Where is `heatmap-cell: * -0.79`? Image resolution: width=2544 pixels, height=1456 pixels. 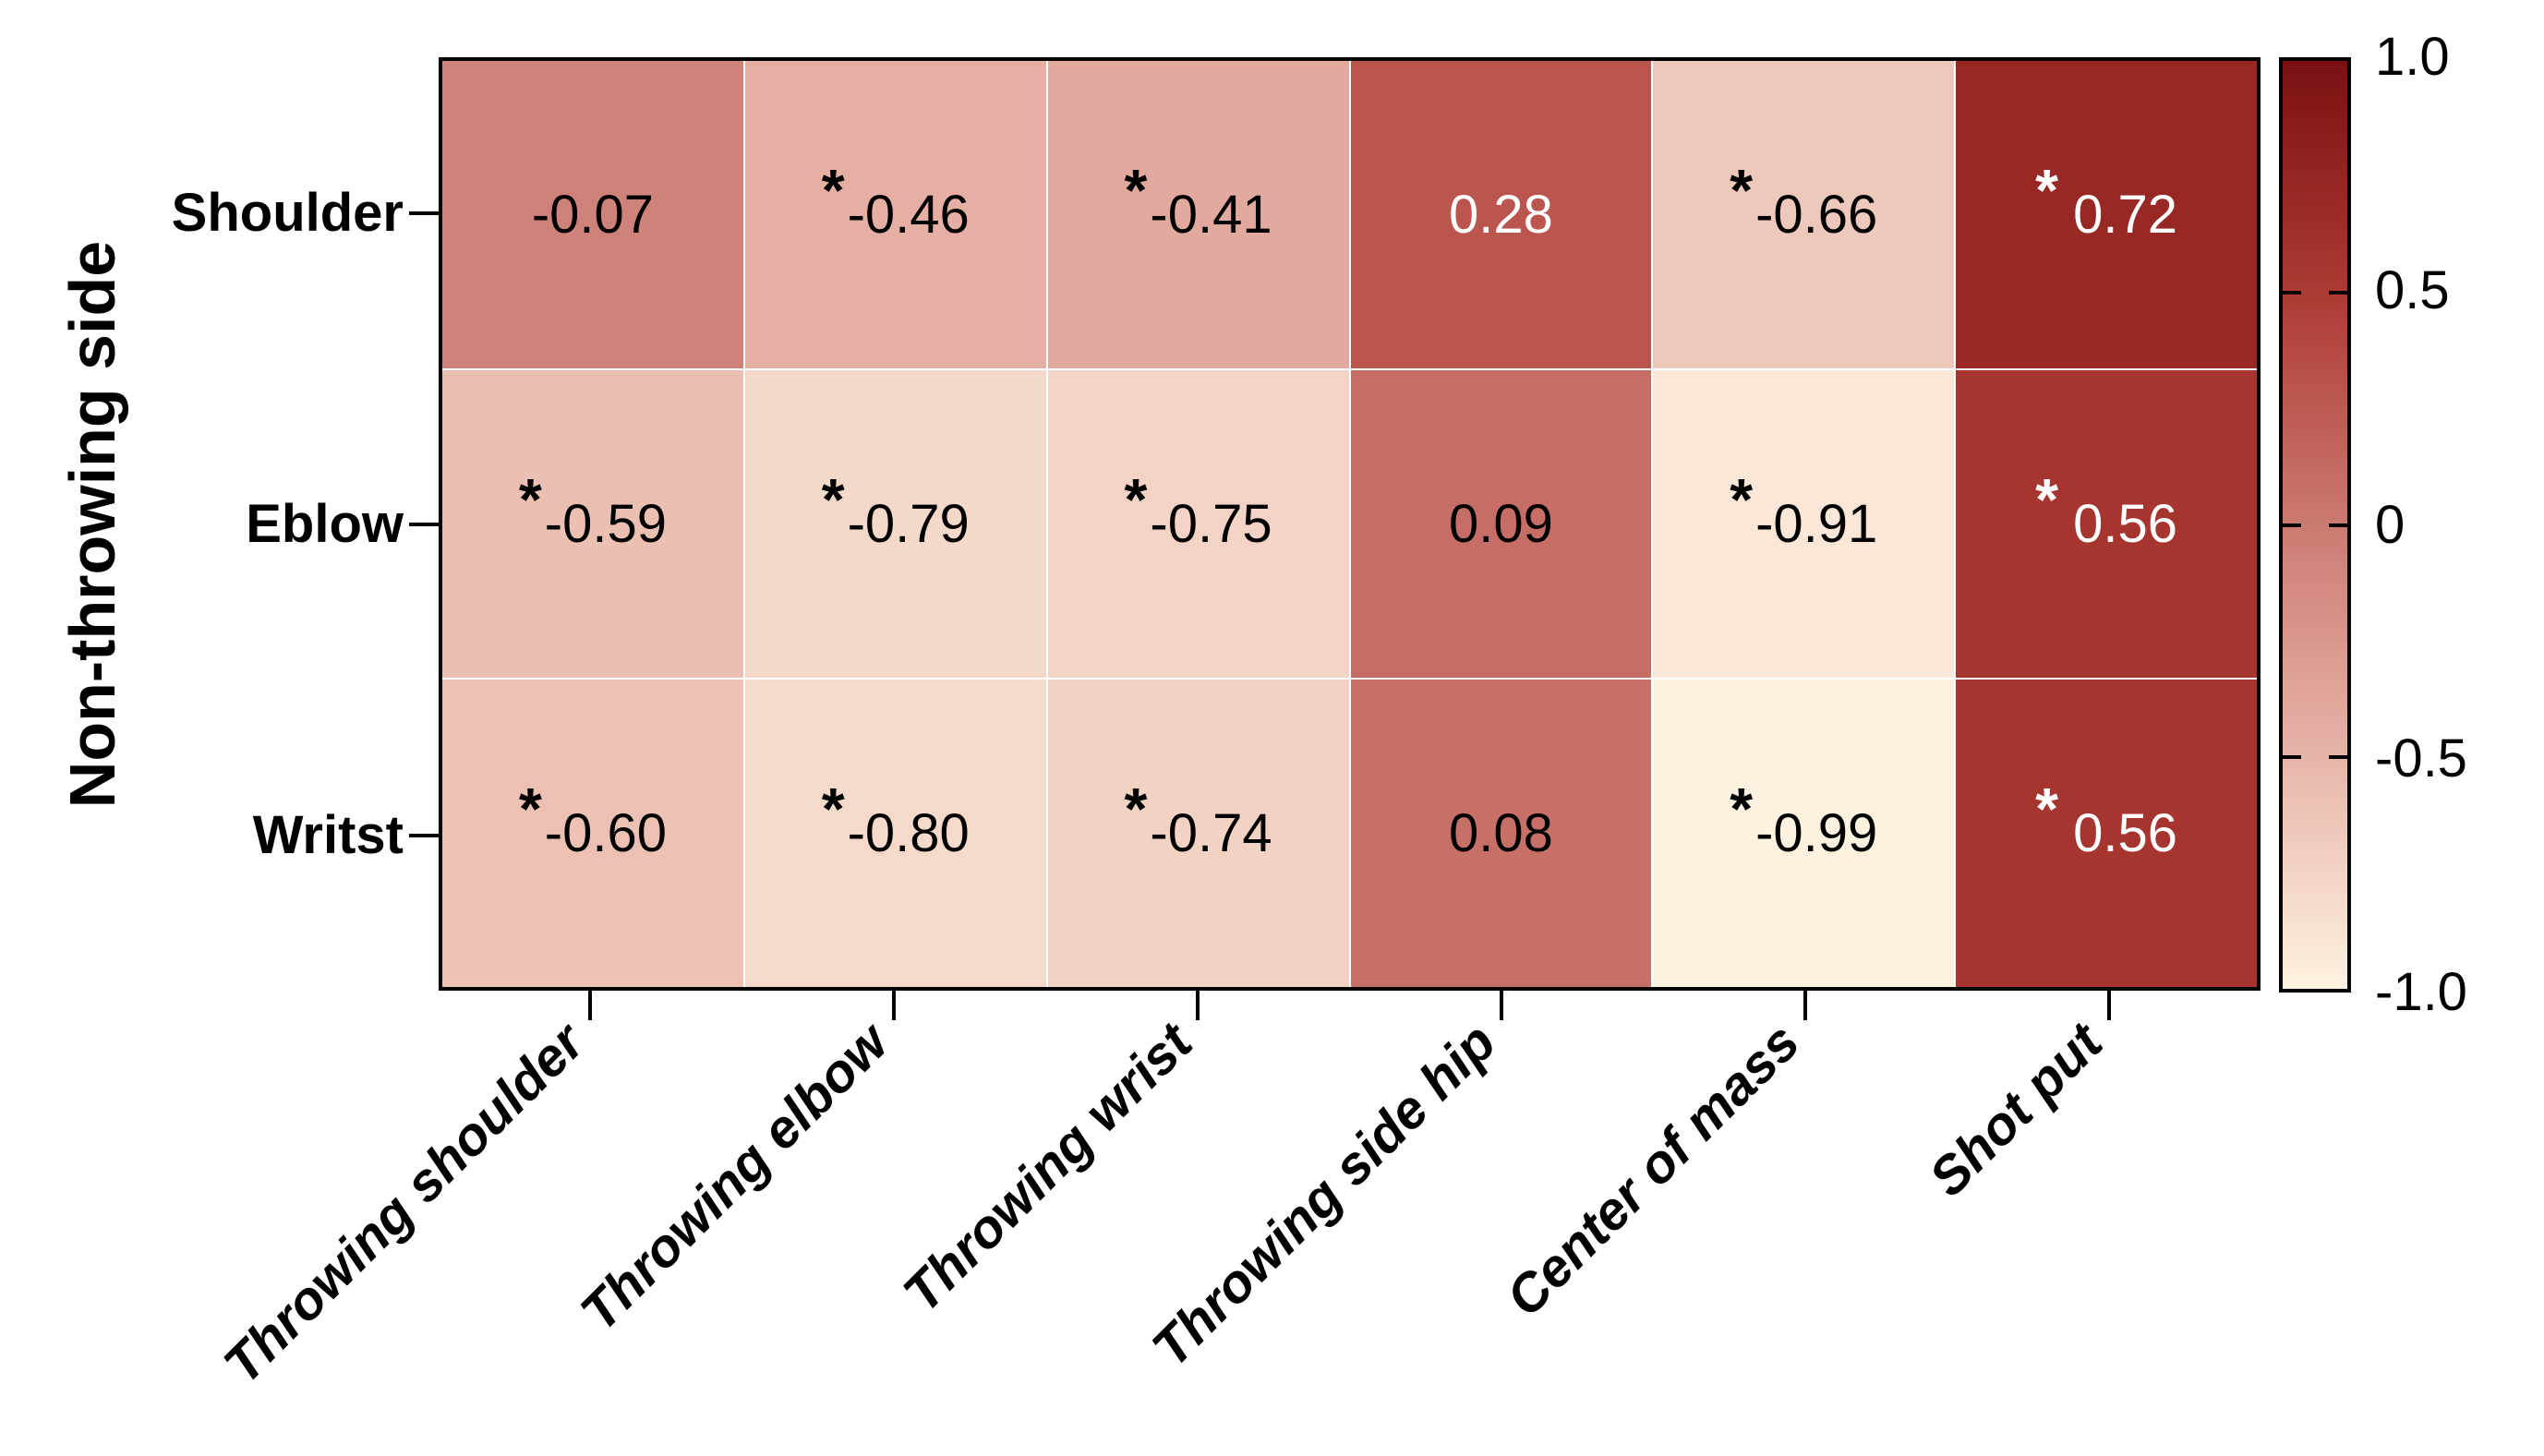
heatmap-cell: * -0.79 is located at coordinates (895, 524).